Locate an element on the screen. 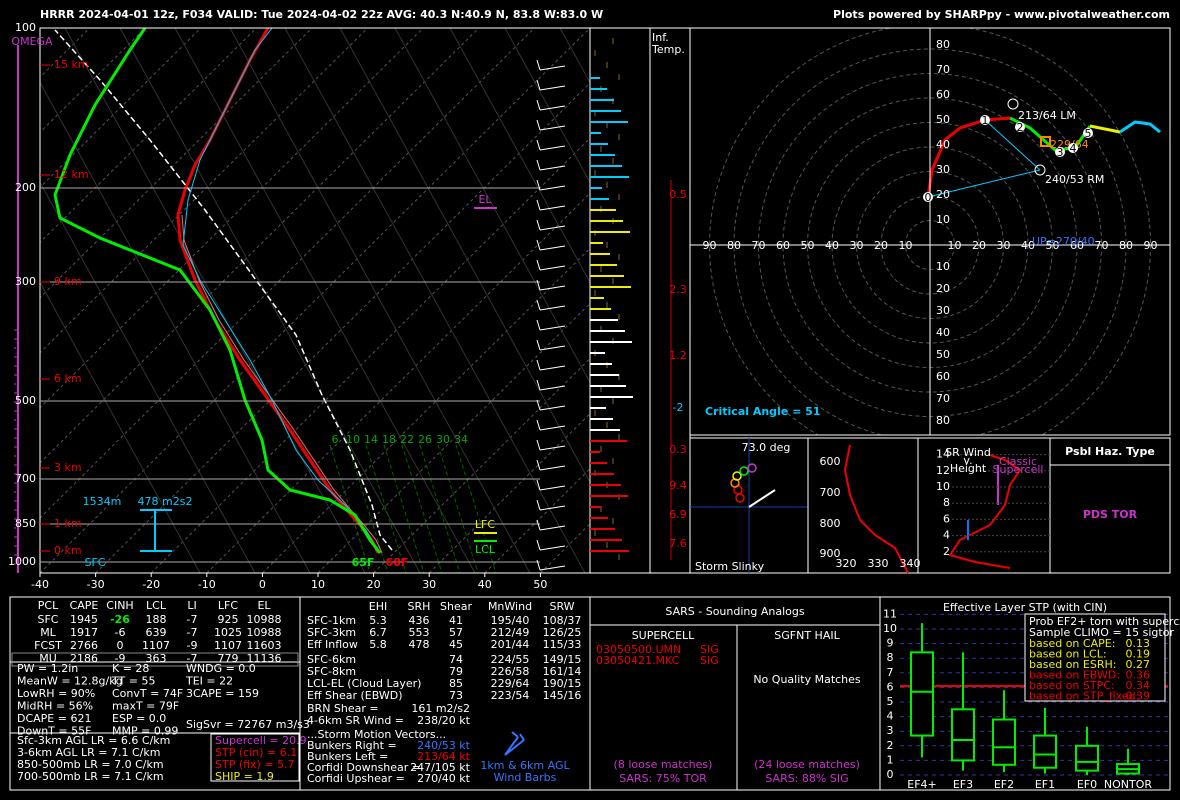 This screenshot has height=800, width=1180. inferred-temp-value: 7.6 is located at coordinates (678, 543).